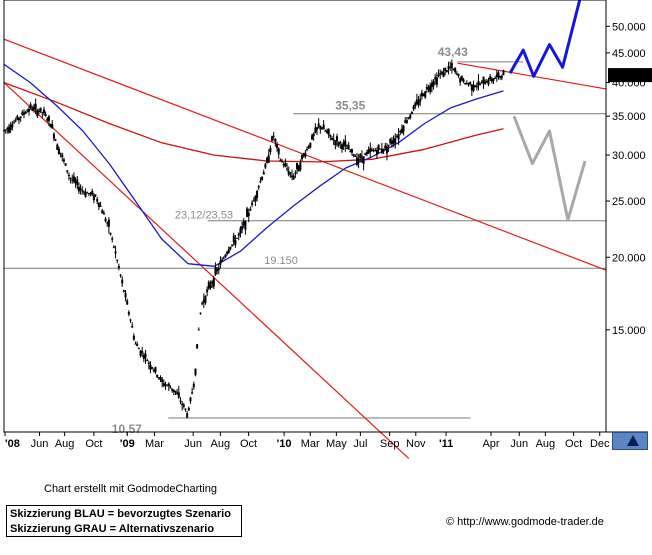 The width and height of the screenshot is (652, 555). Describe the element at coordinates (204, 216) in the screenshot. I see `level-label: 23,12/23,53` at that location.